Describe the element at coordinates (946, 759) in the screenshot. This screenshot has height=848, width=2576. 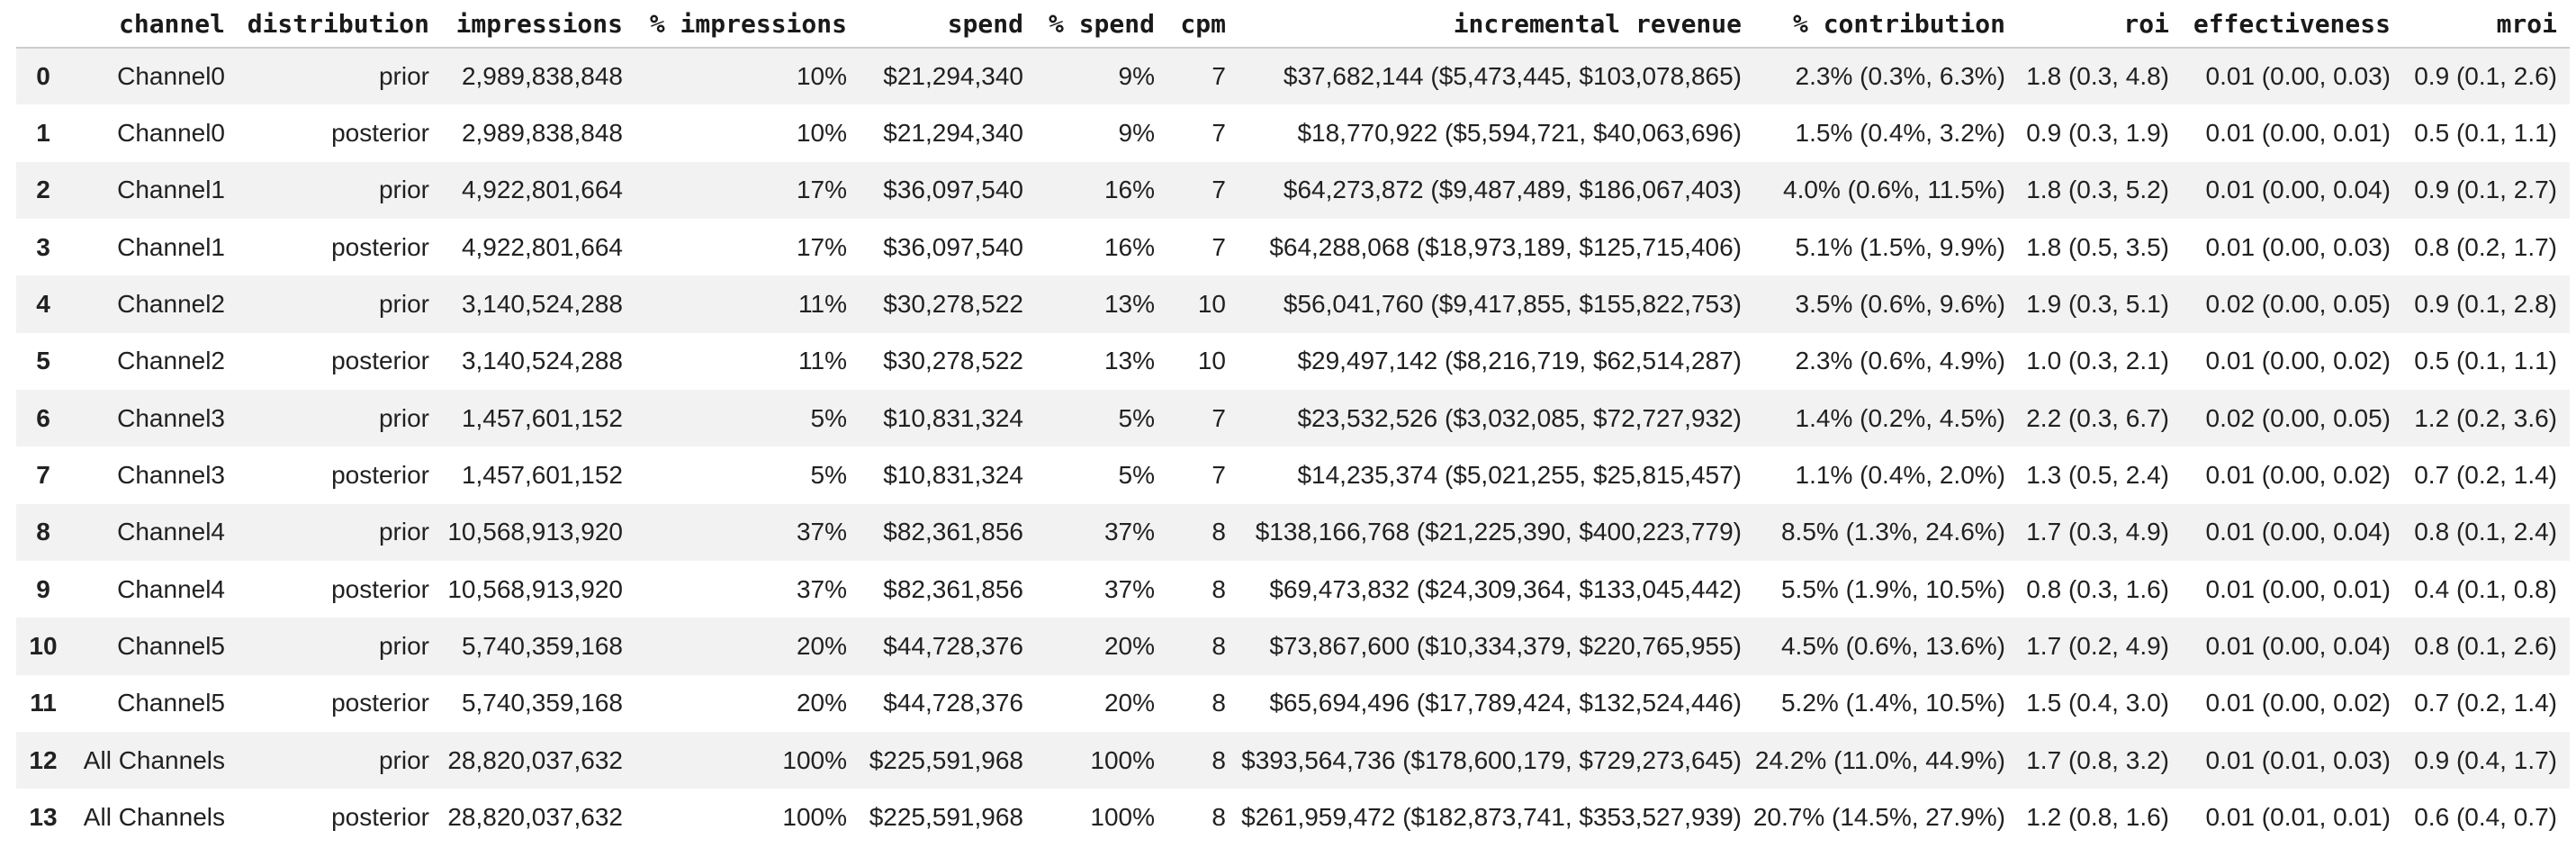
I see `cell: $225,591,968` at that location.